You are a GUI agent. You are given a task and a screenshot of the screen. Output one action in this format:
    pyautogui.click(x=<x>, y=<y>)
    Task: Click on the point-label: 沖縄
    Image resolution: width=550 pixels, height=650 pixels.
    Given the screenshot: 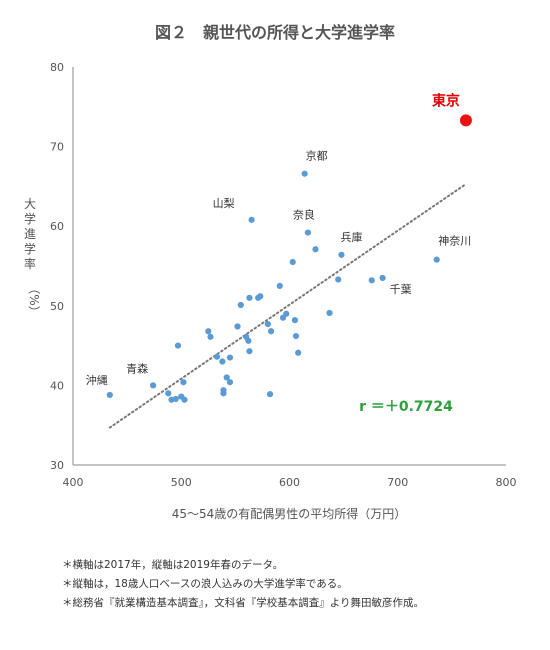 What is the action you would take?
    pyautogui.click(x=97, y=380)
    